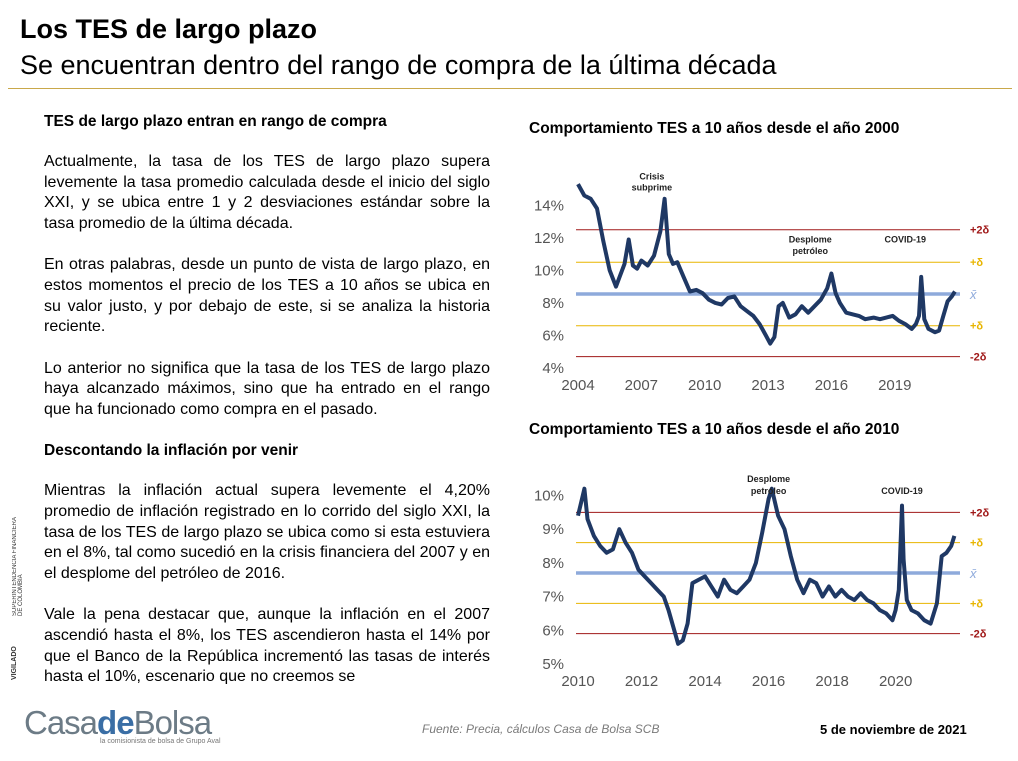  Describe the element at coordinates (577, 385) in the screenshot. I see `x-tick-label: 2004` at that location.